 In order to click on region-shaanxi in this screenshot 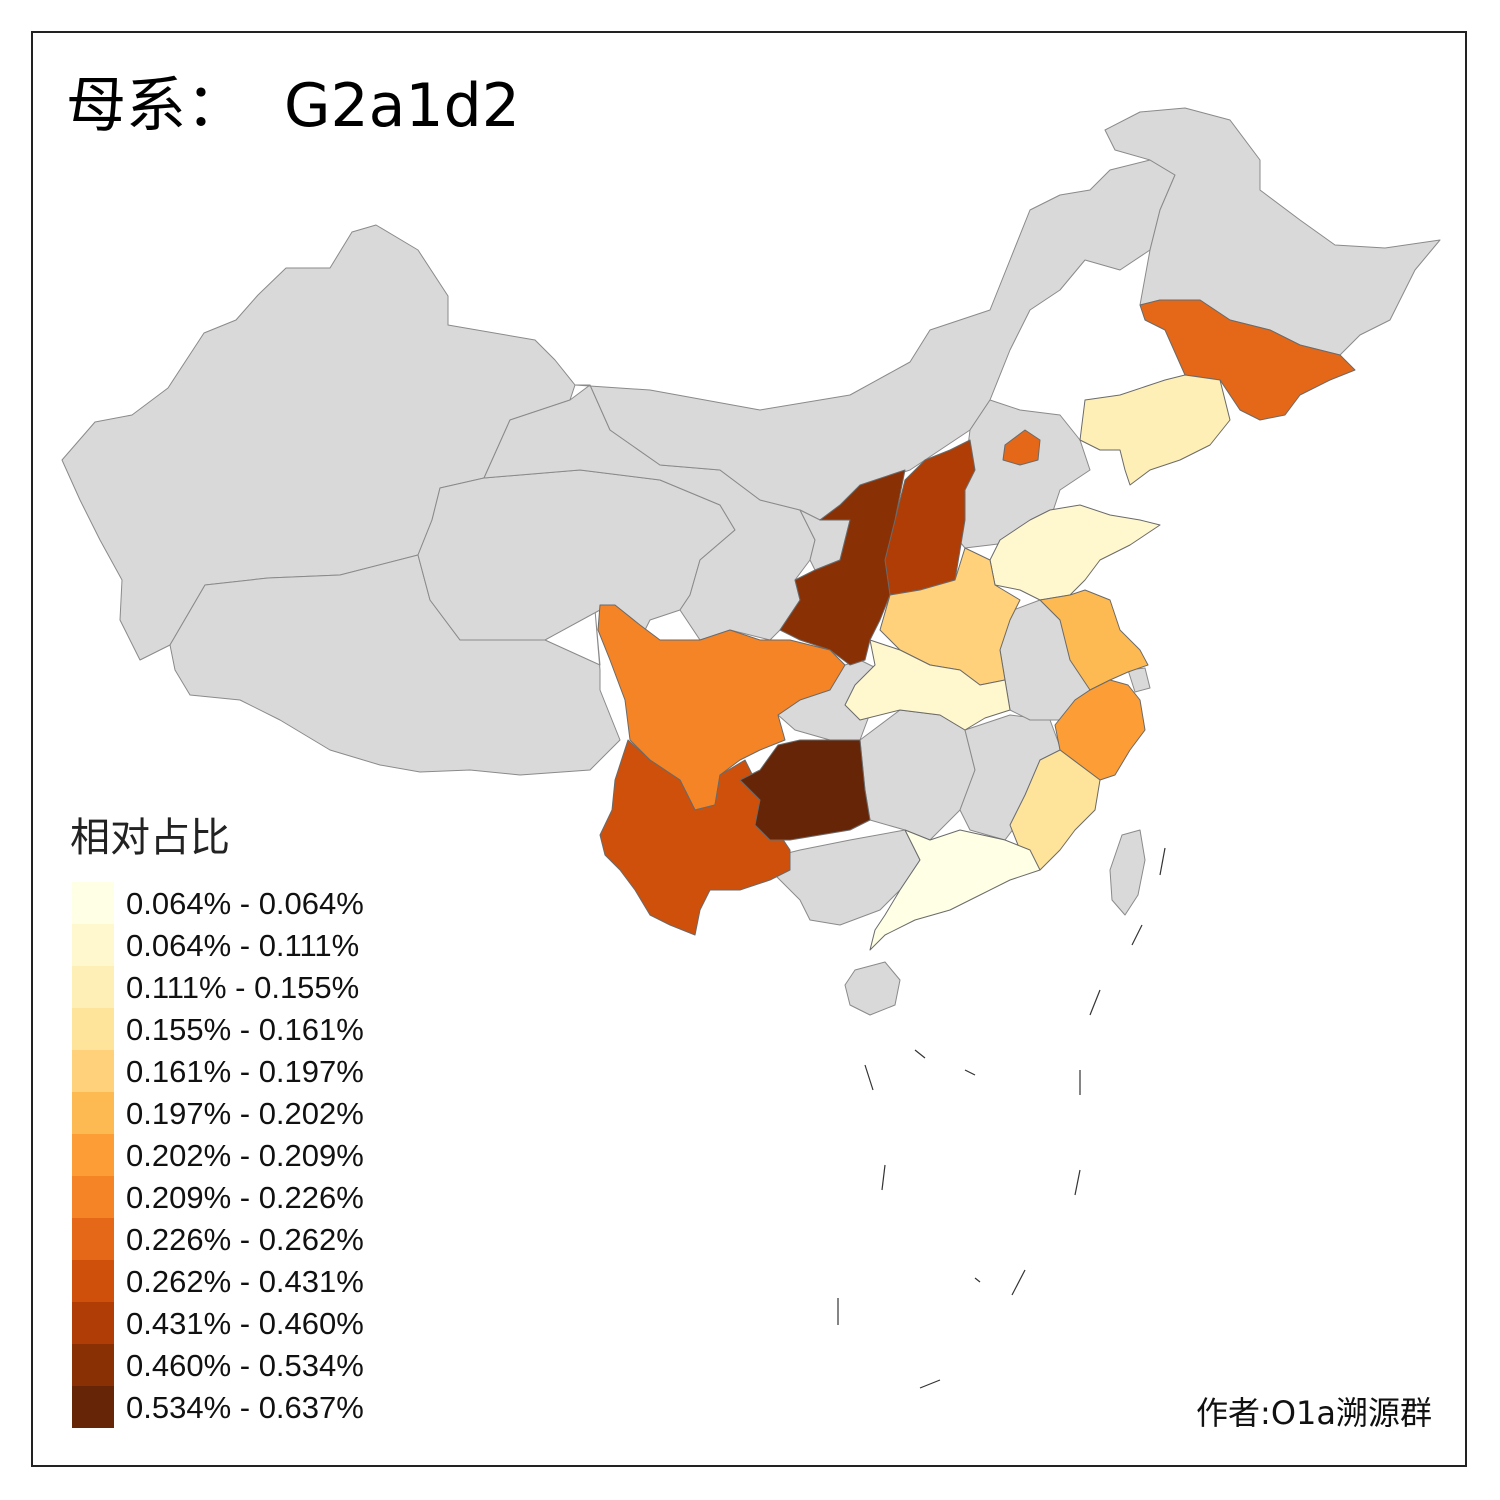, I will do `click(842, 567)`.